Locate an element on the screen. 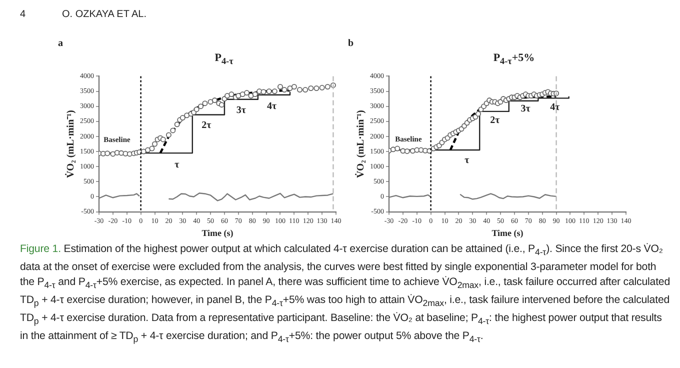  chart-title: P$_{4-τ}$ is located at coordinates (224, 59).